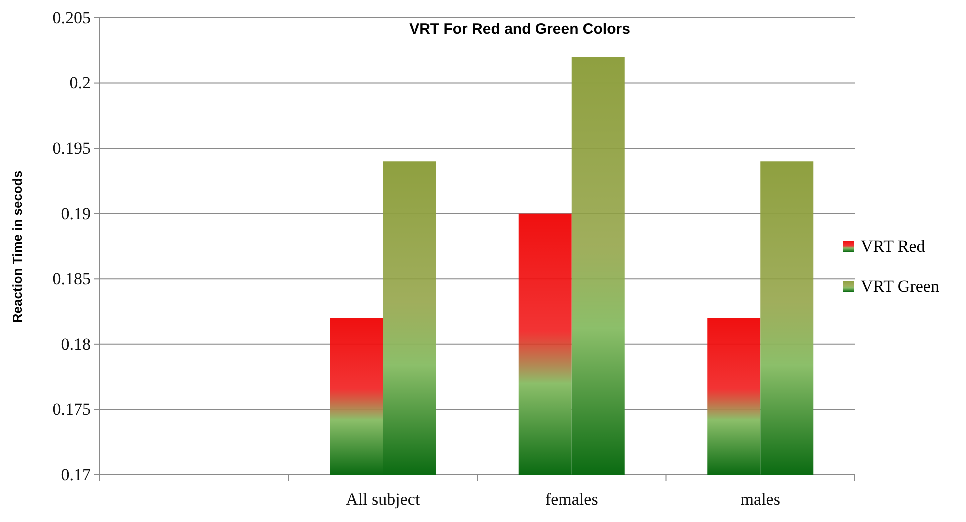 This screenshot has width=966, height=522. What do you see at coordinates (71, 148) in the screenshot?
I see `y-tick-label: 0.195` at bounding box center [71, 148].